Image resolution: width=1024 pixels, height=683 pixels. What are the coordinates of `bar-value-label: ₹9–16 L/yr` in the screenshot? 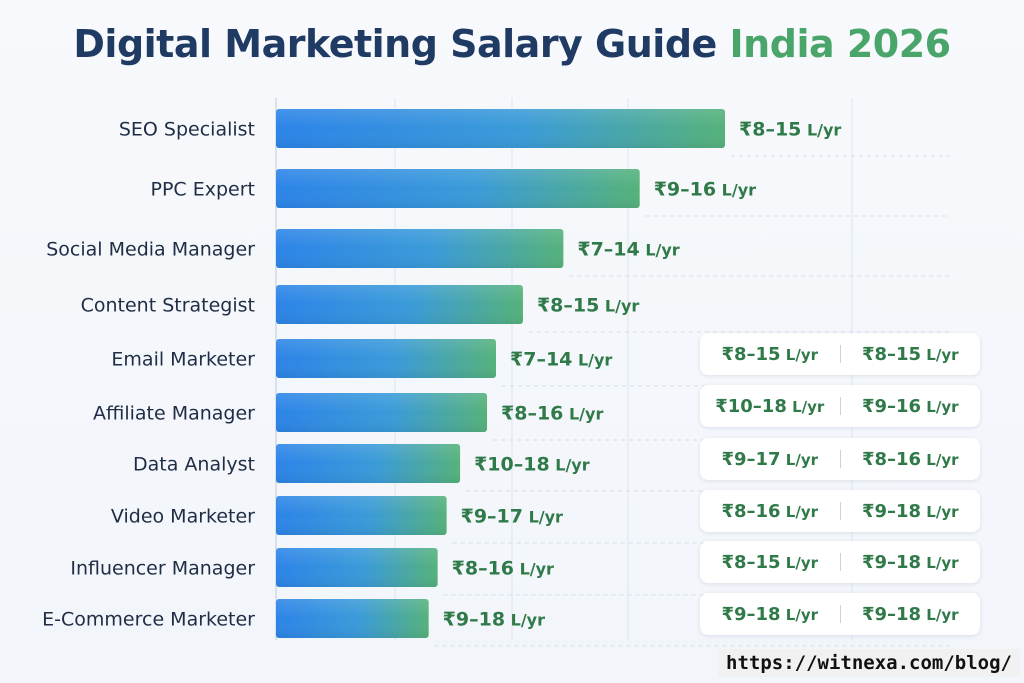 It's located at (705, 190).